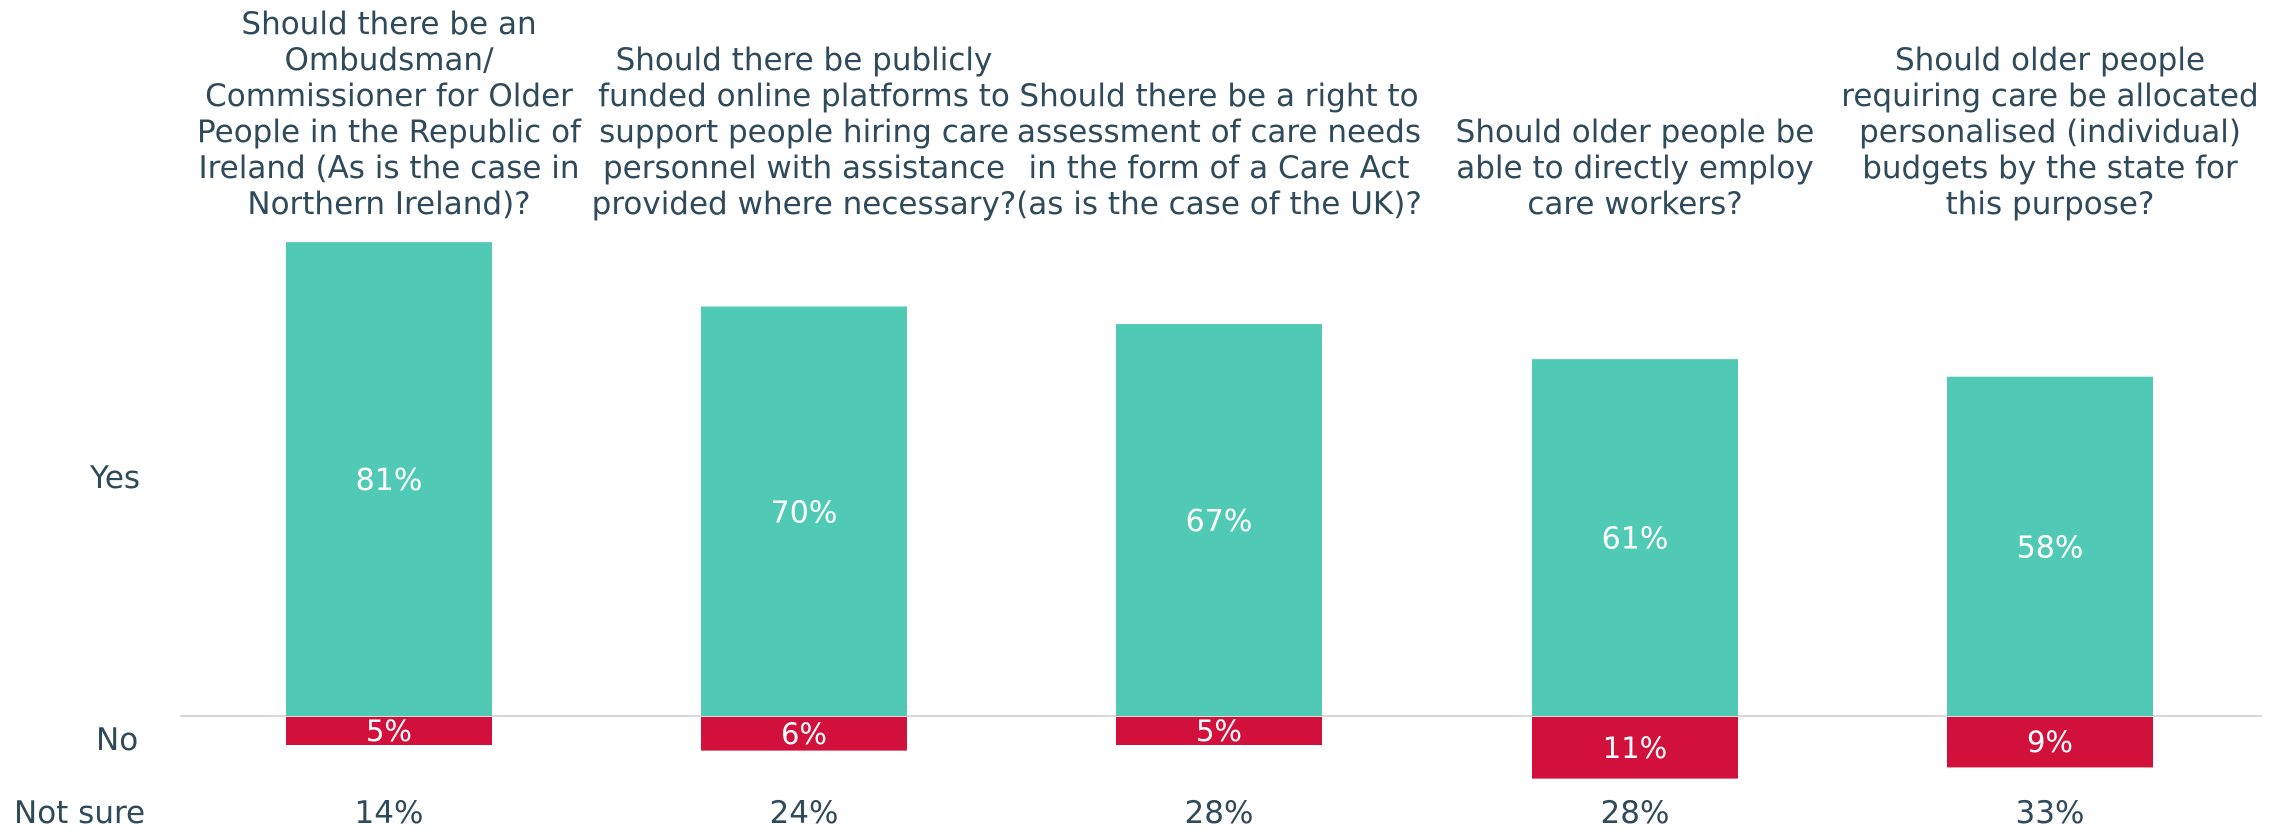  I want to click on row-label-no: No, so click(117, 740).